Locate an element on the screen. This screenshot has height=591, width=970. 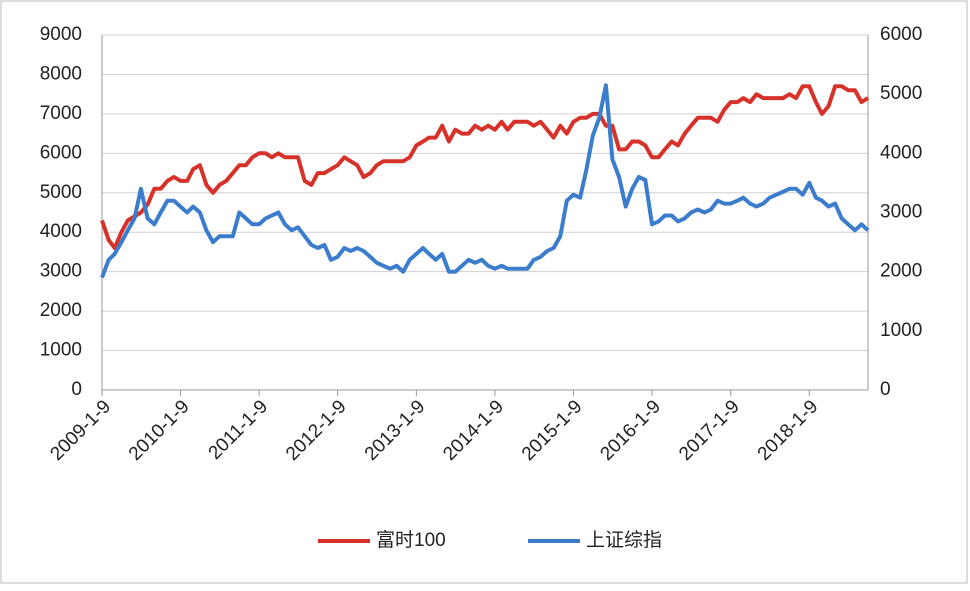
y2-tick-label: 3000 is located at coordinates (901, 212).